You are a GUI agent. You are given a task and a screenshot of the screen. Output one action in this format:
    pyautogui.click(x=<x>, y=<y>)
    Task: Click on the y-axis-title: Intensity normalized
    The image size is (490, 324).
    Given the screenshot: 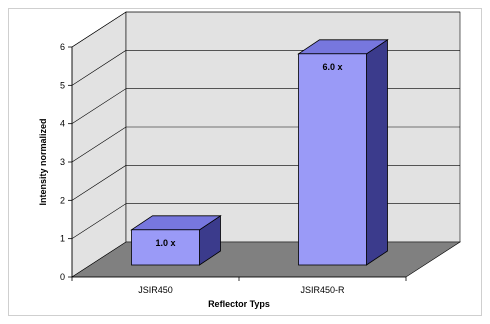 What is the action you would take?
    pyautogui.click(x=43, y=161)
    